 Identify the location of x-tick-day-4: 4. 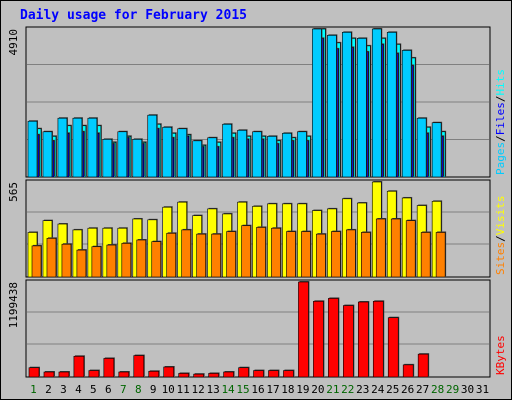
(78, 389).